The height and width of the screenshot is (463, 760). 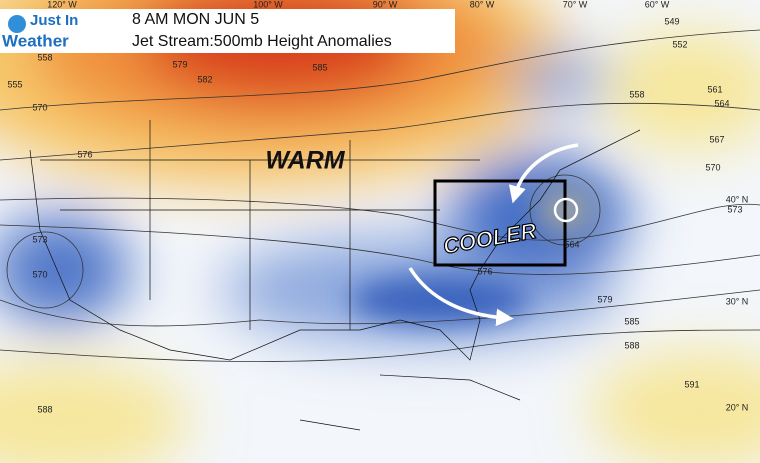 I want to click on highlight-box, so click(x=500, y=223).